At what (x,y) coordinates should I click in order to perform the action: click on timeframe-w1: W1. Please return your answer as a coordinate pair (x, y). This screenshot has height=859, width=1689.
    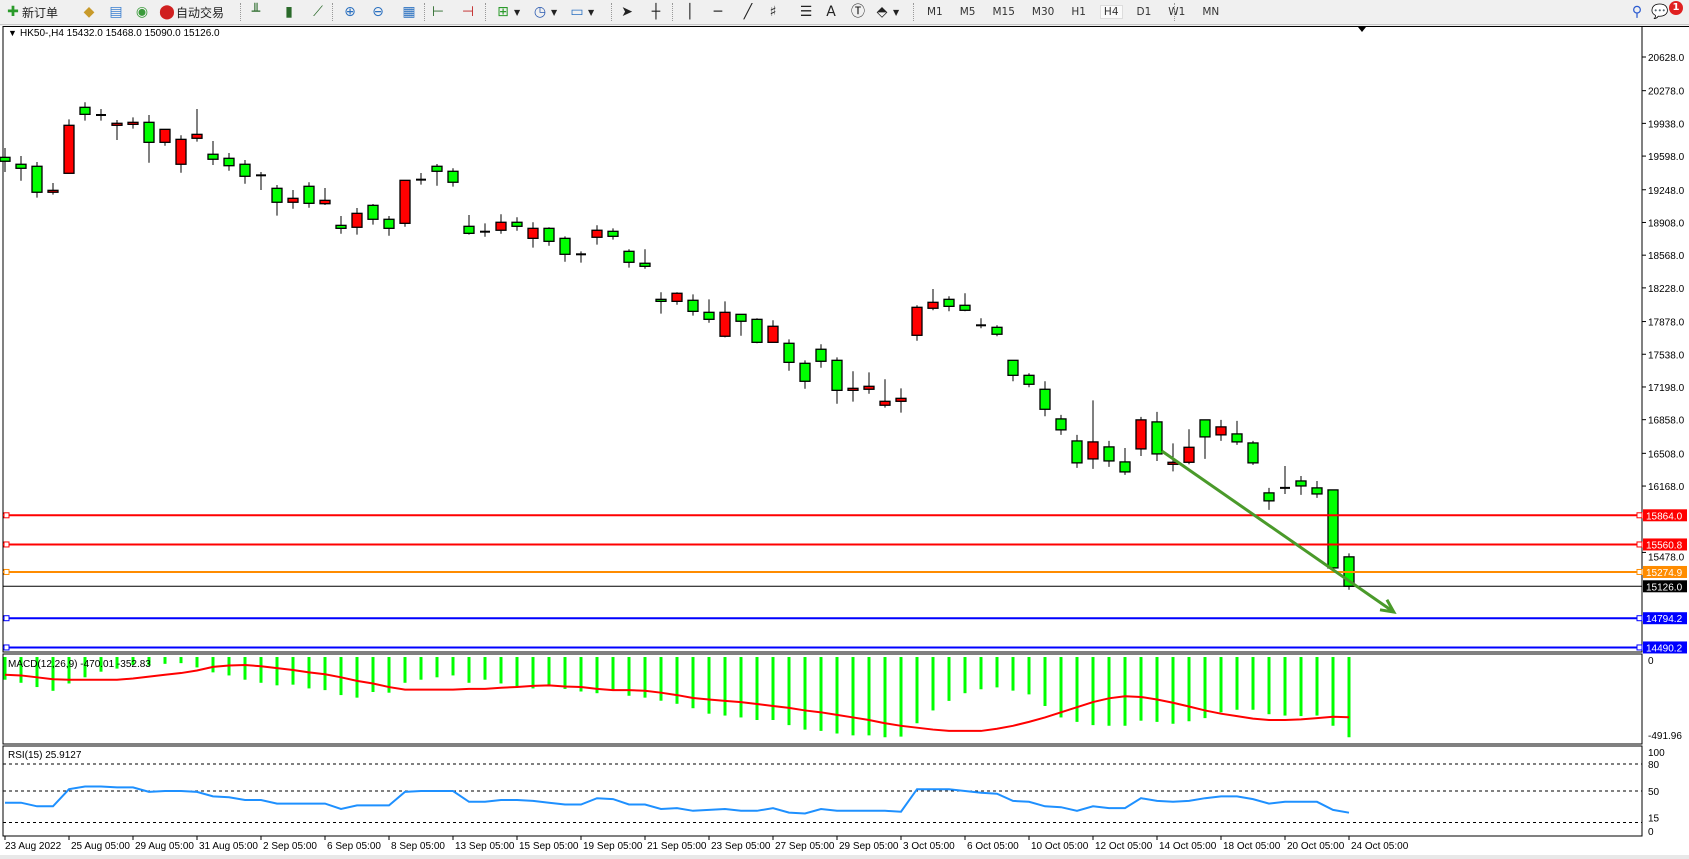
    Looking at the image, I should click on (1177, 12).